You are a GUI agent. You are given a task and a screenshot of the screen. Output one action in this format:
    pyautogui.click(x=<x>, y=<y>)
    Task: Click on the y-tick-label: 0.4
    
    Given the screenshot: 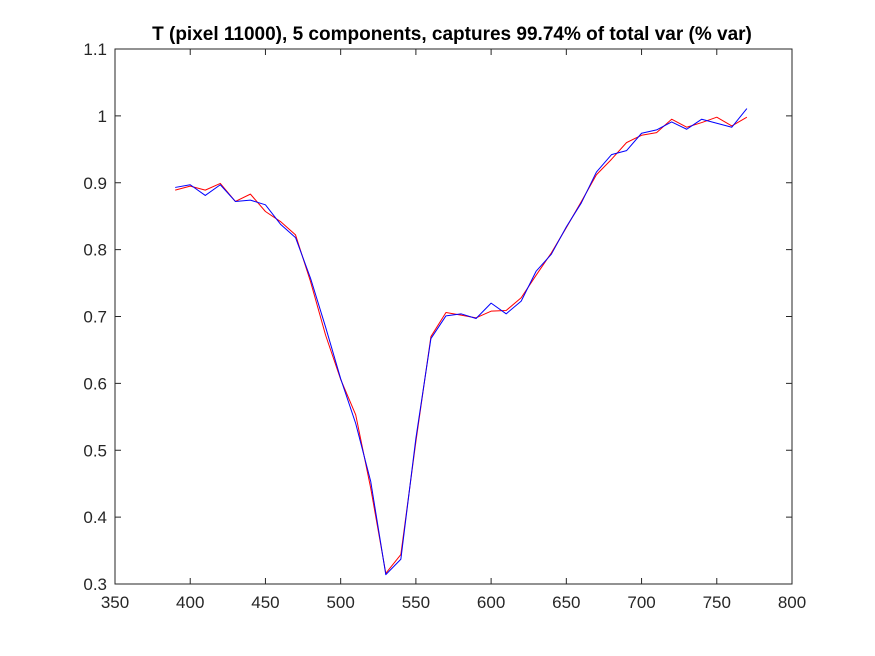 What is the action you would take?
    pyautogui.click(x=95, y=517)
    